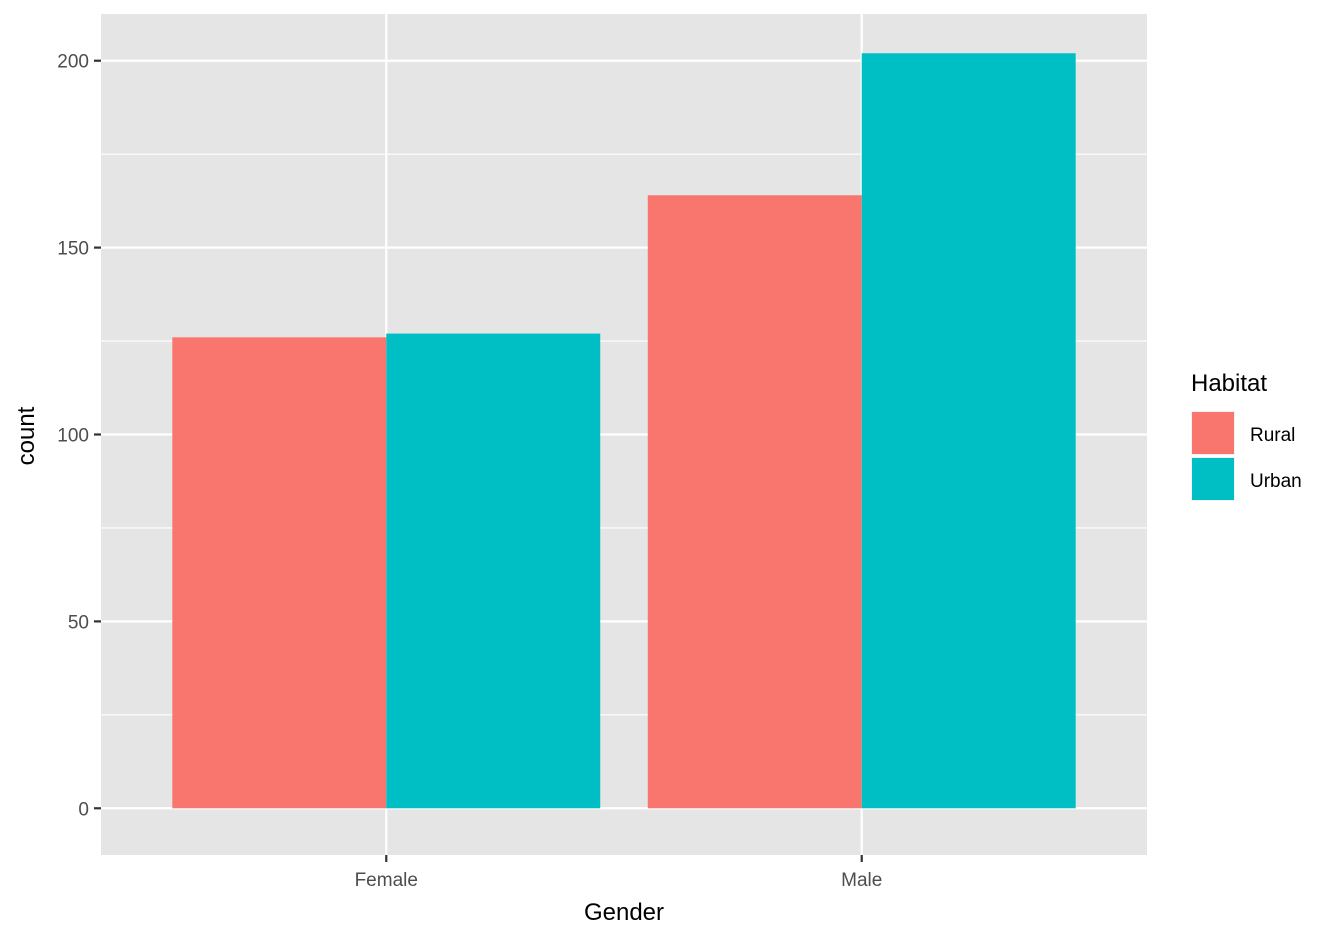 The height and width of the screenshot is (940, 1344). What do you see at coordinates (386, 880) in the screenshot?
I see `x-tick-label: Female` at bounding box center [386, 880].